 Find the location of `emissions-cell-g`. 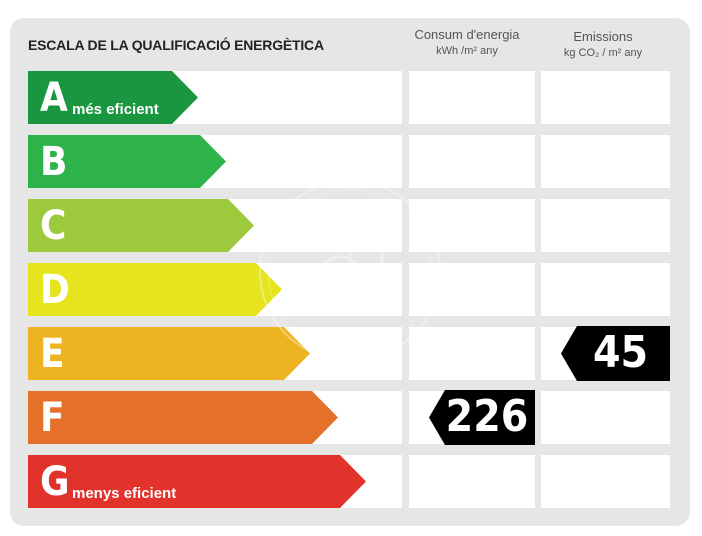

emissions-cell-g is located at coordinates (605, 481).